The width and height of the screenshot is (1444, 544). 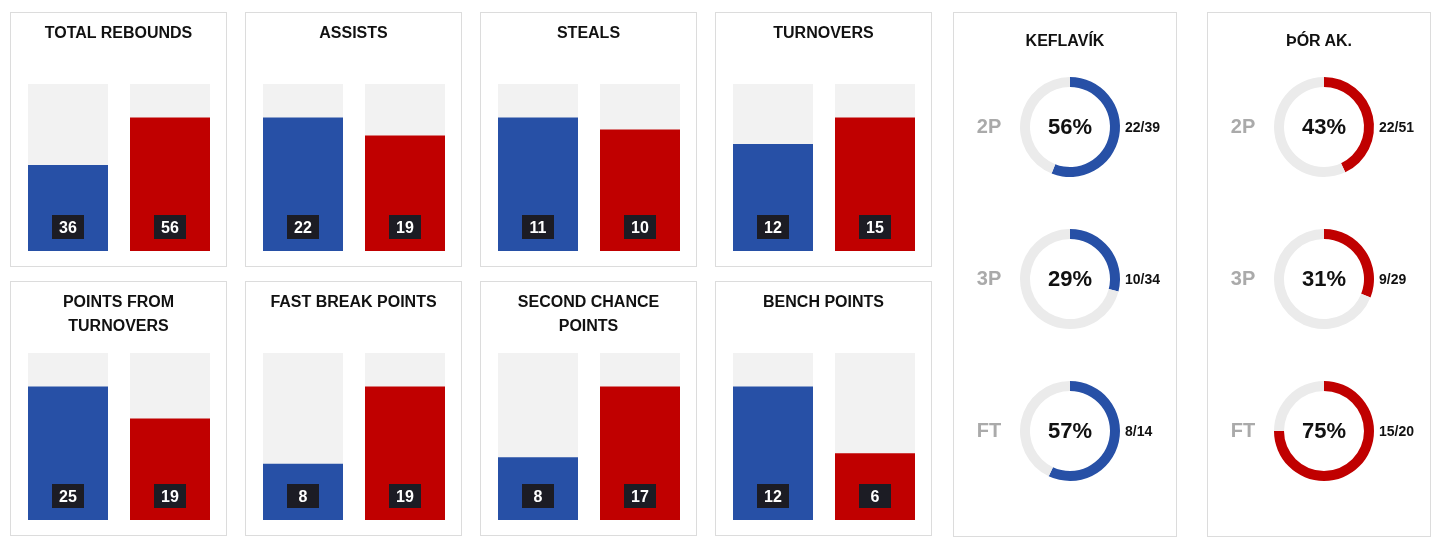 I want to click on data-label: 17, so click(x=640, y=496).